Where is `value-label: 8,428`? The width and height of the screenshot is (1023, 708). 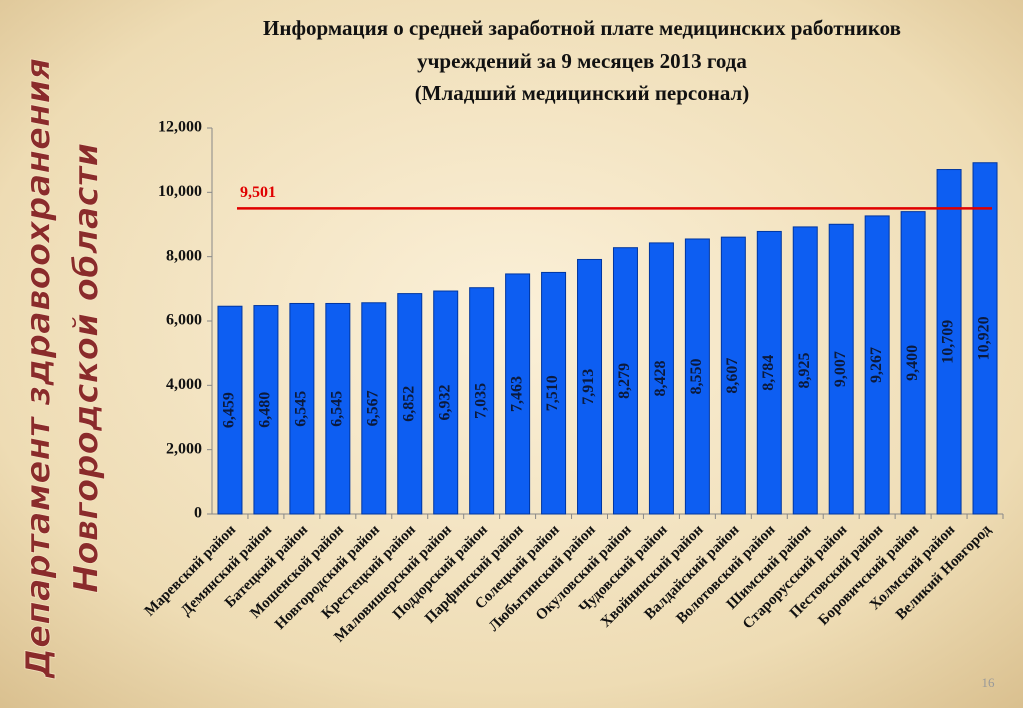
value-label: 8,428 is located at coordinates (660, 378).